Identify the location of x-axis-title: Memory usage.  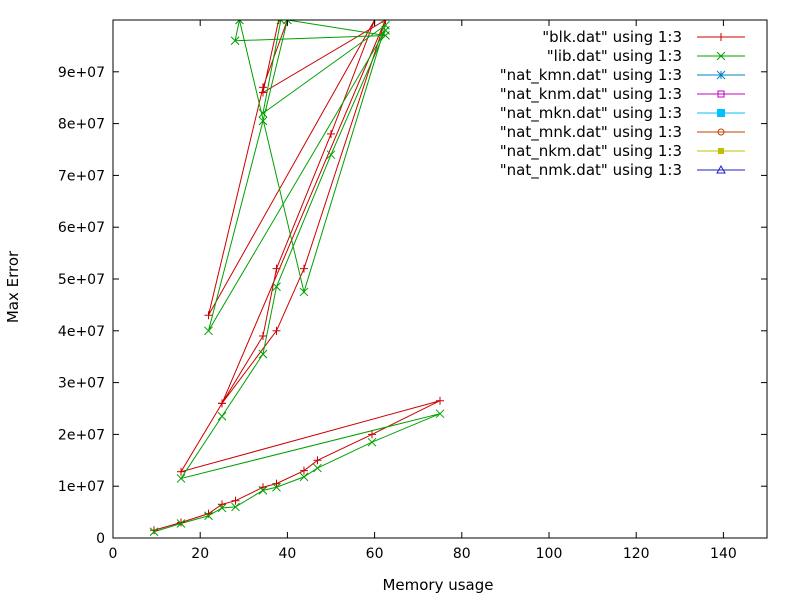
(437, 585).